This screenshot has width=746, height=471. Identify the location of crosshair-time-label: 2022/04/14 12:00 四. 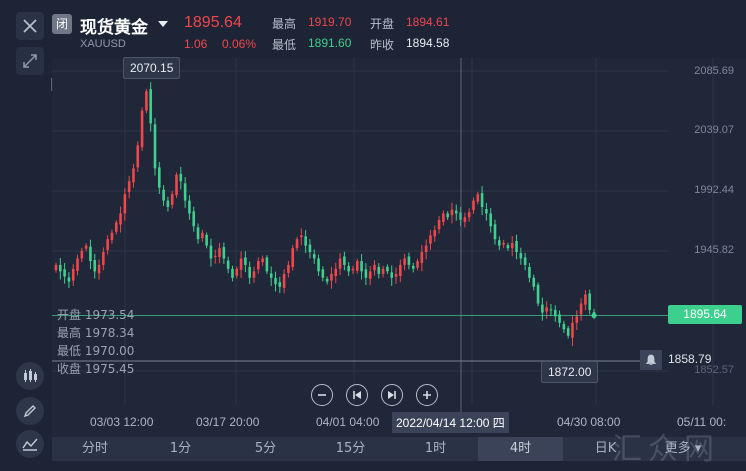
(450, 422).